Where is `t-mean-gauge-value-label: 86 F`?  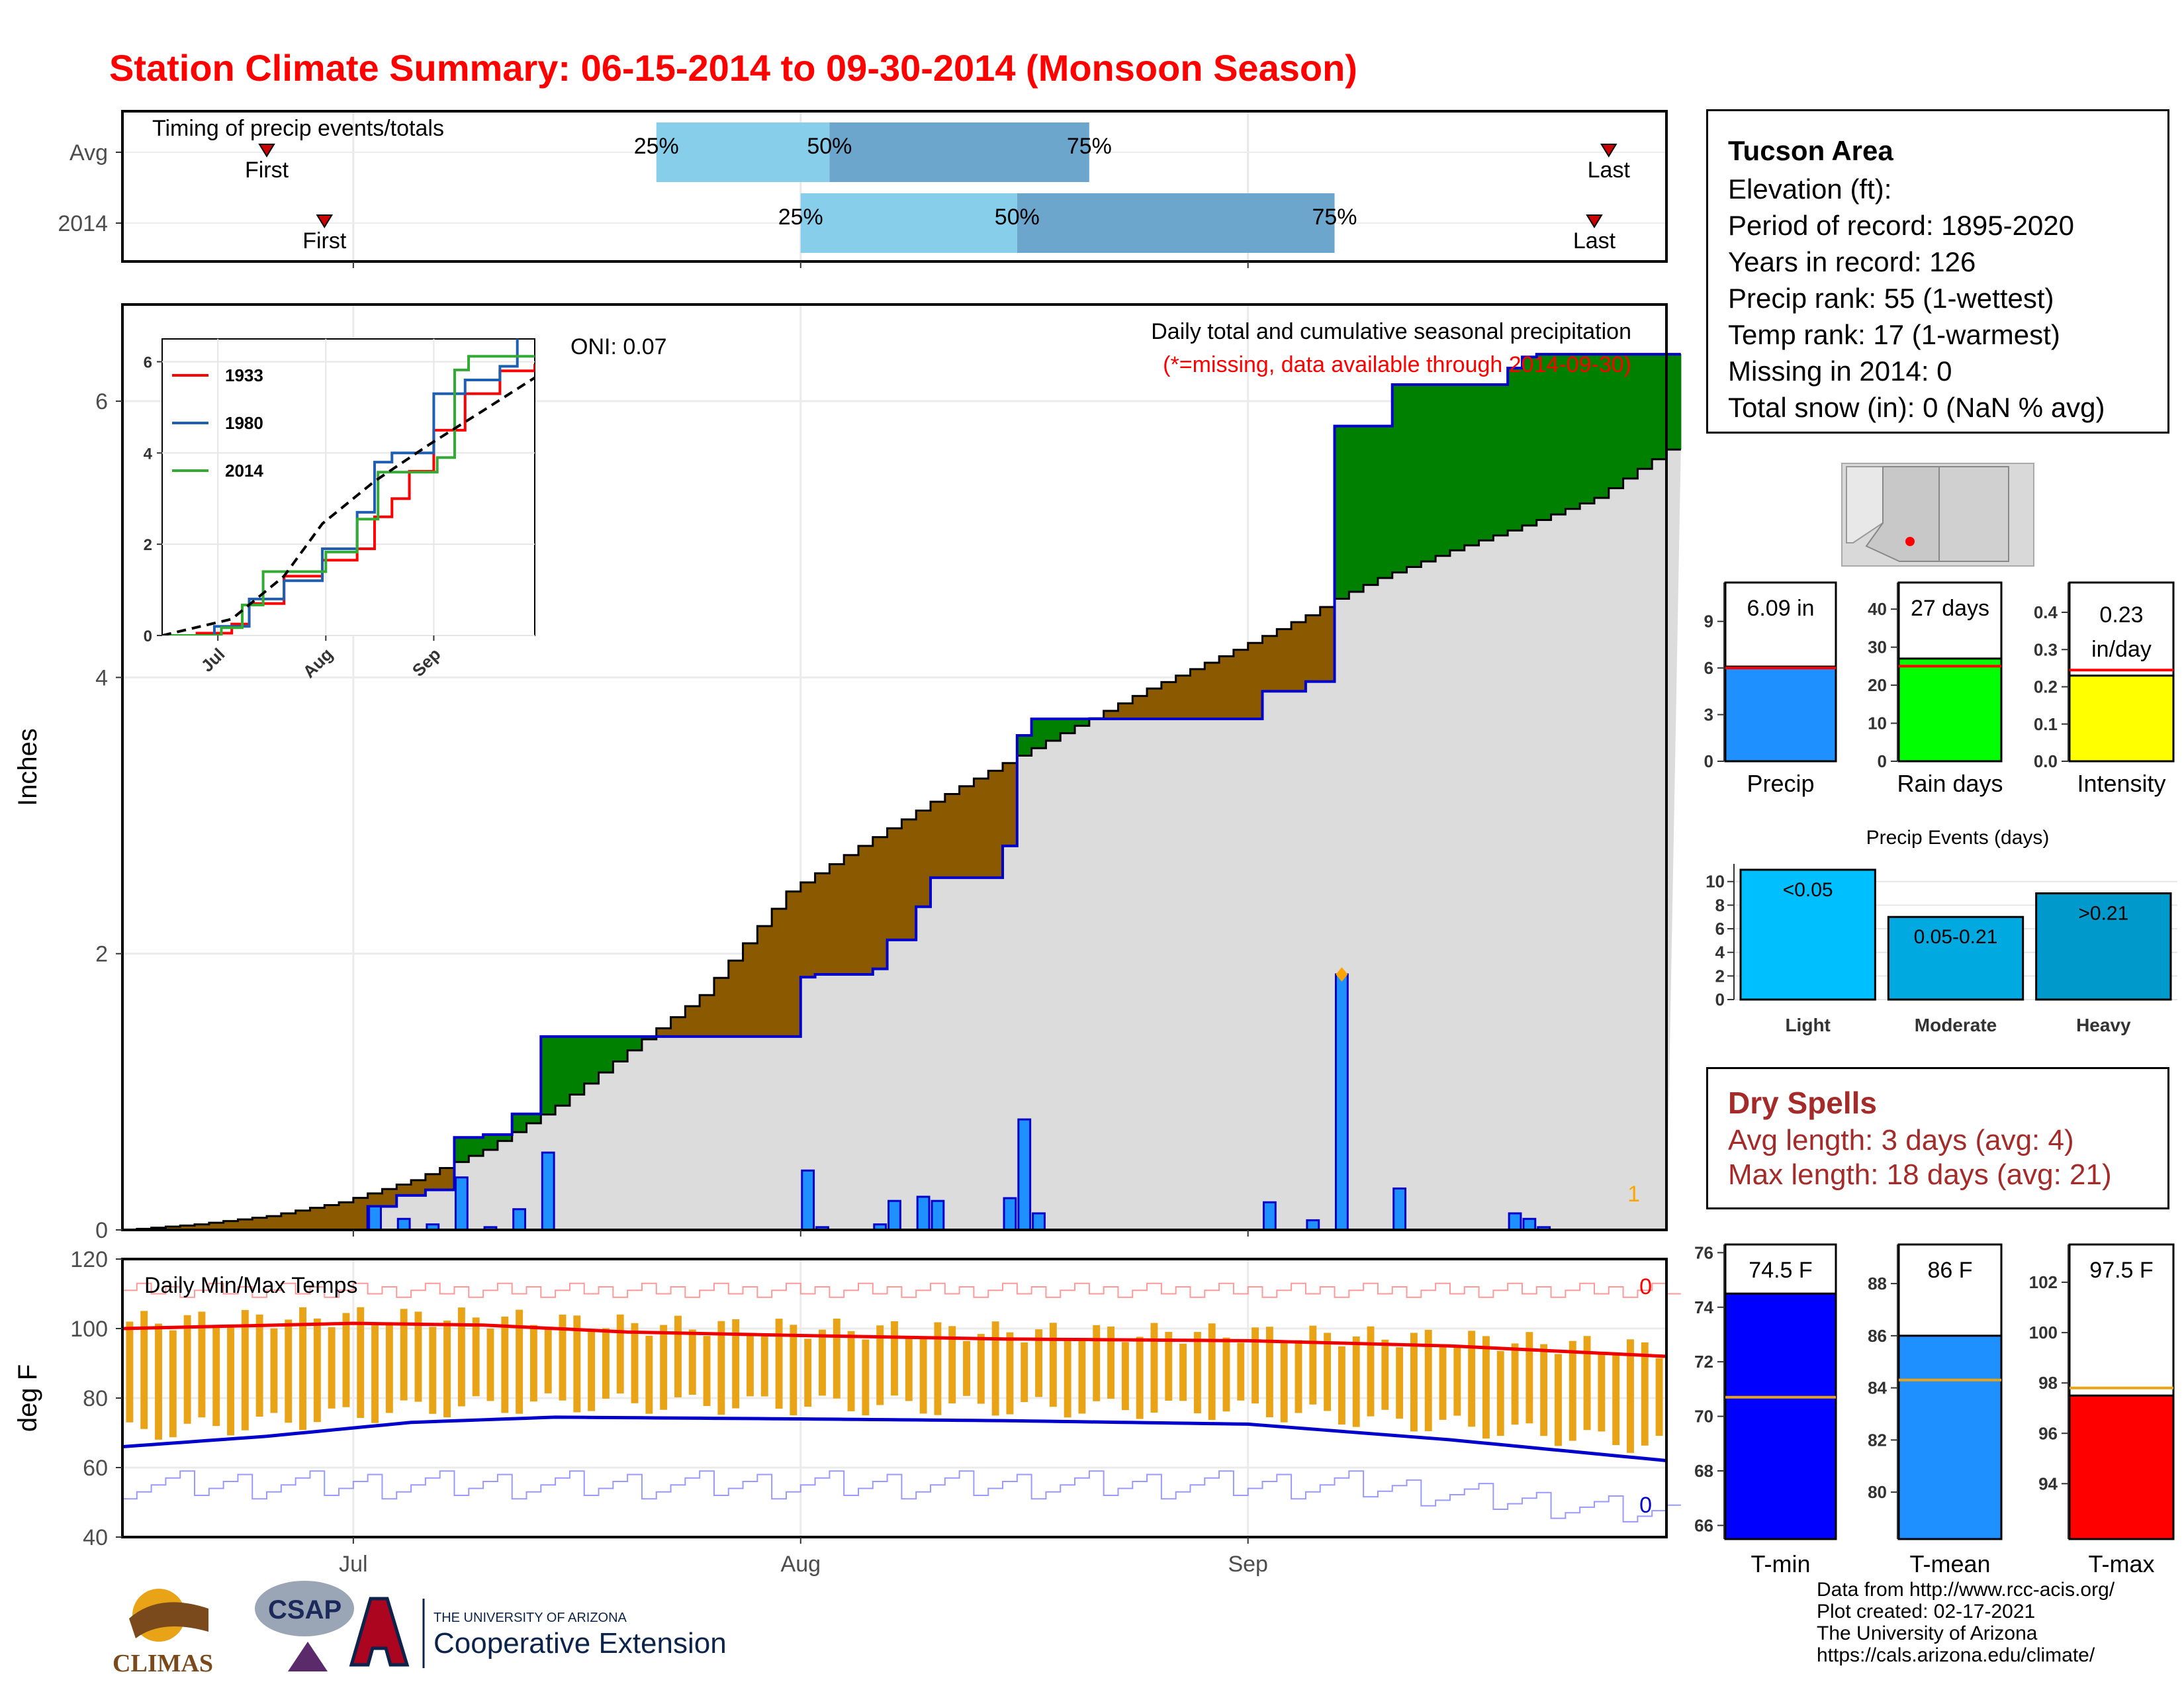 t-mean-gauge-value-label: 86 F is located at coordinates (1949, 1270).